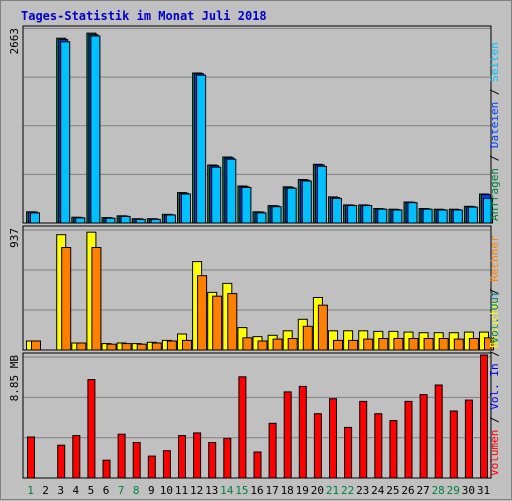 The height and width of the screenshot is (501, 512). What do you see at coordinates (91, 490) in the screenshot?
I see `x-tick-label-day-5: 5` at bounding box center [91, 490].